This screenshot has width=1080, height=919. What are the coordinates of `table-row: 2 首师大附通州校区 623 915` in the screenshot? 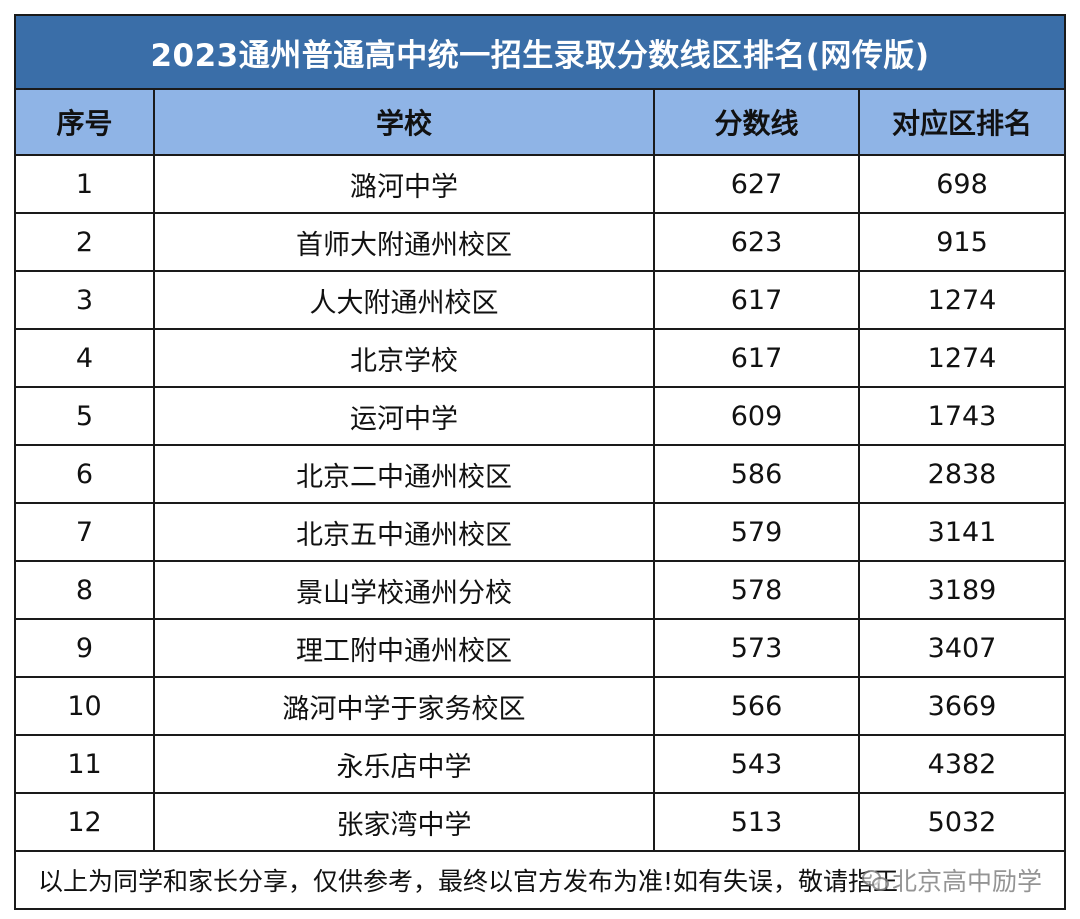 It's located at (540, 242).